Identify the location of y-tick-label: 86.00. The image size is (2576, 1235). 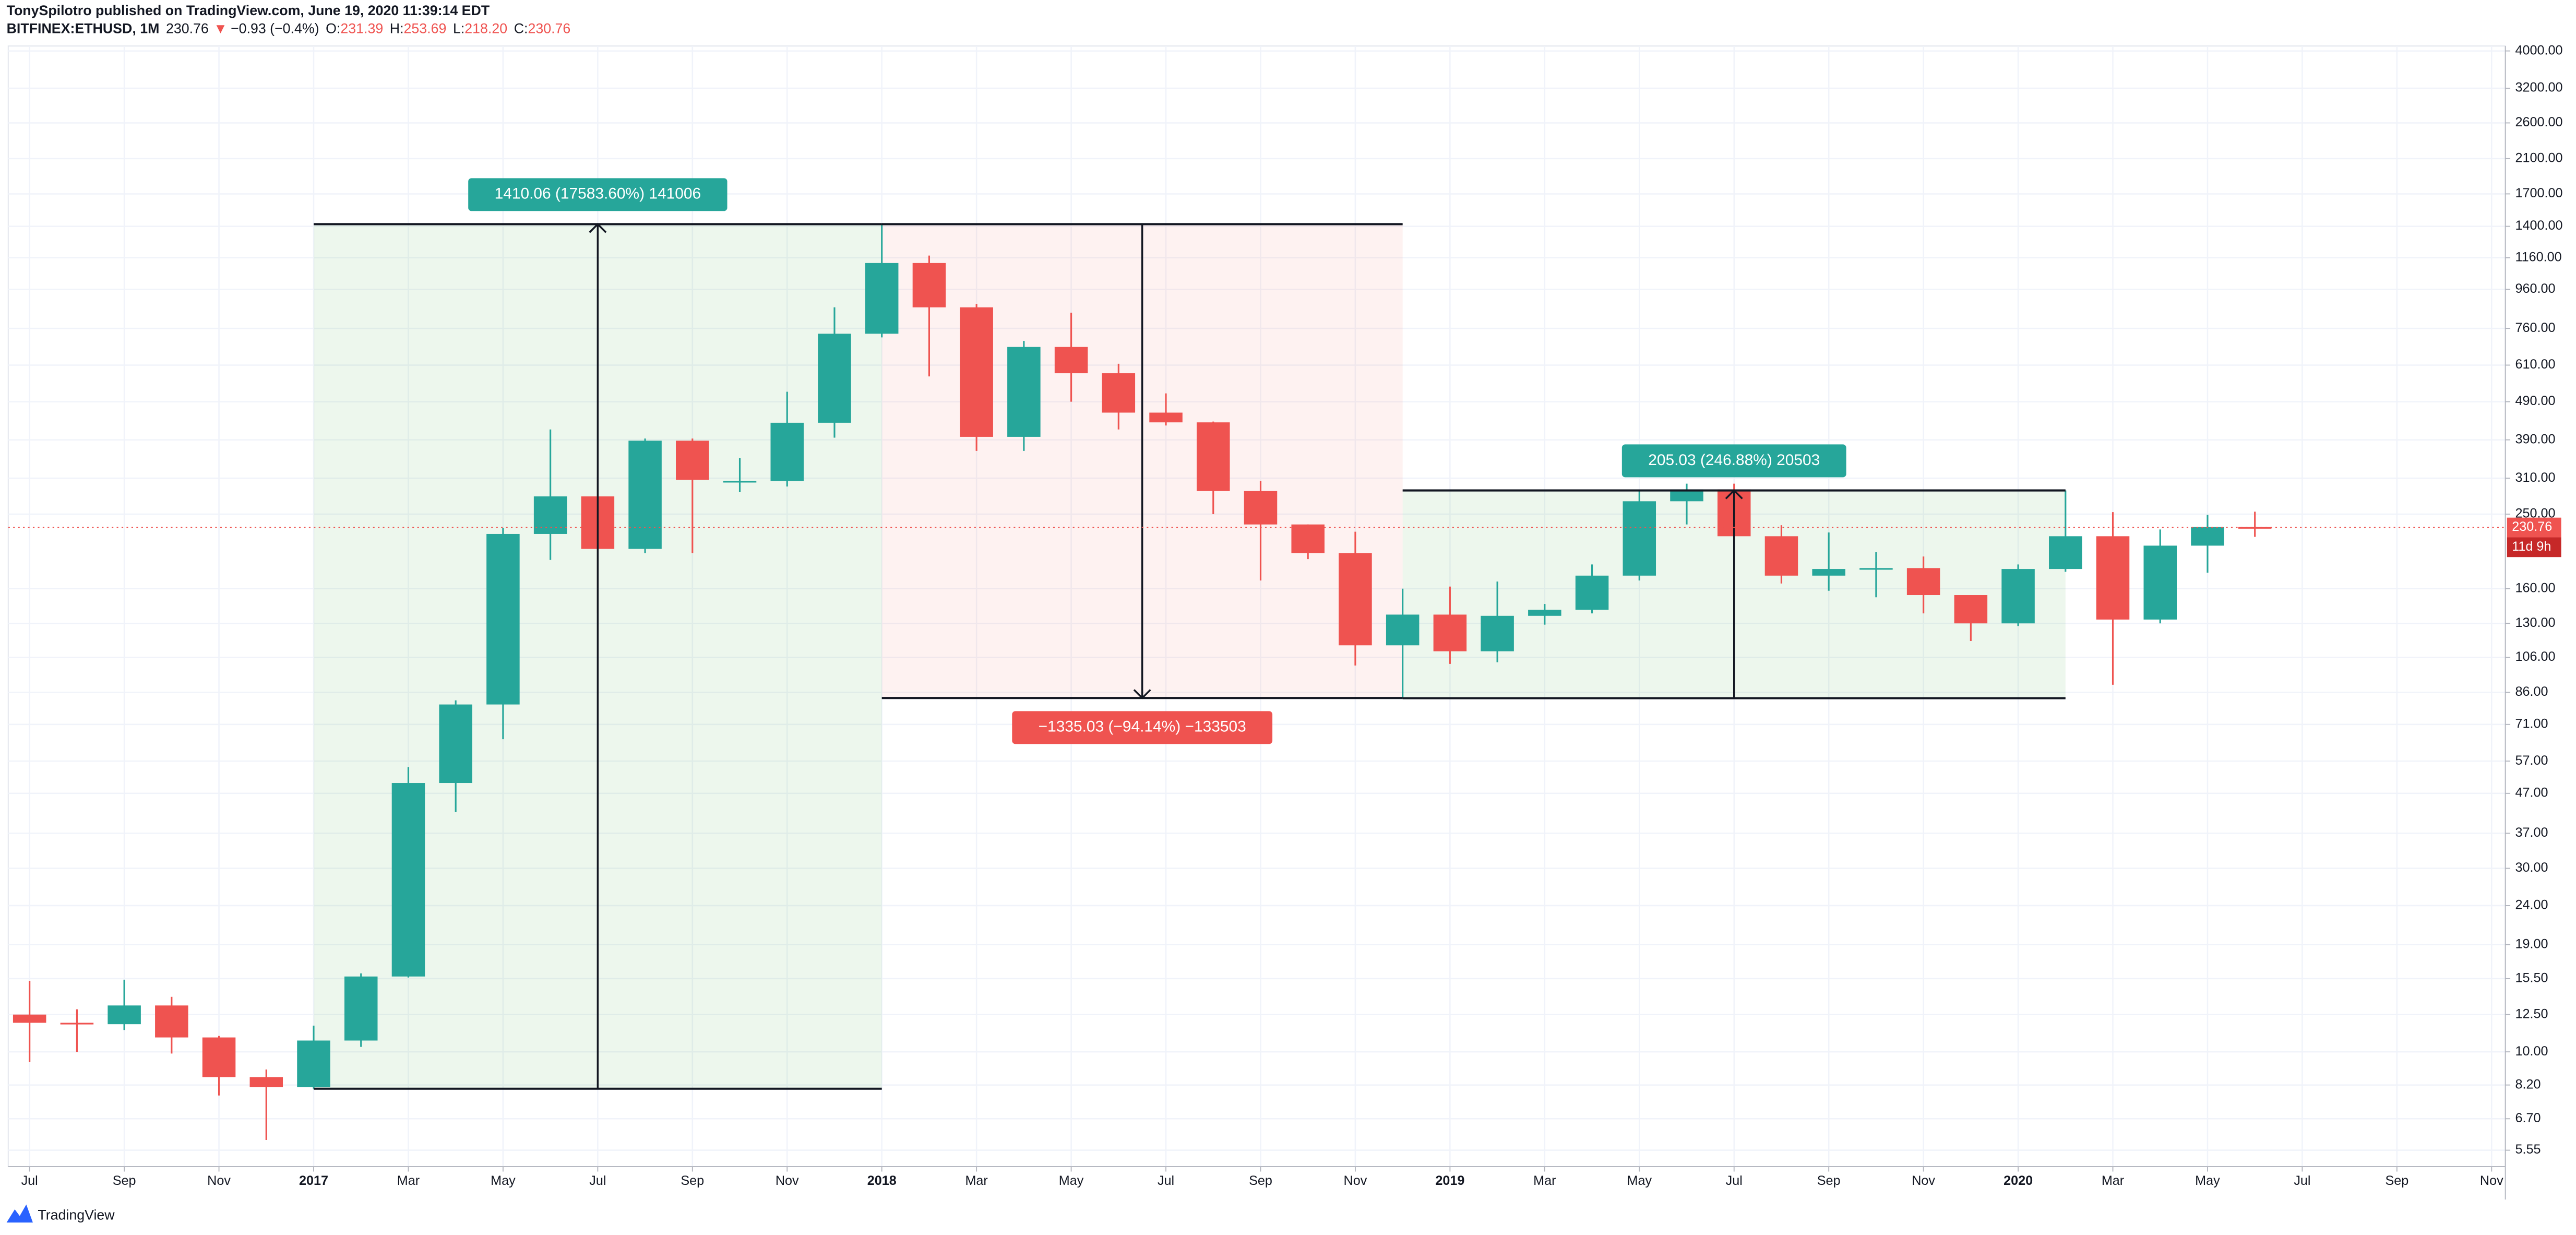
(2532, 691).